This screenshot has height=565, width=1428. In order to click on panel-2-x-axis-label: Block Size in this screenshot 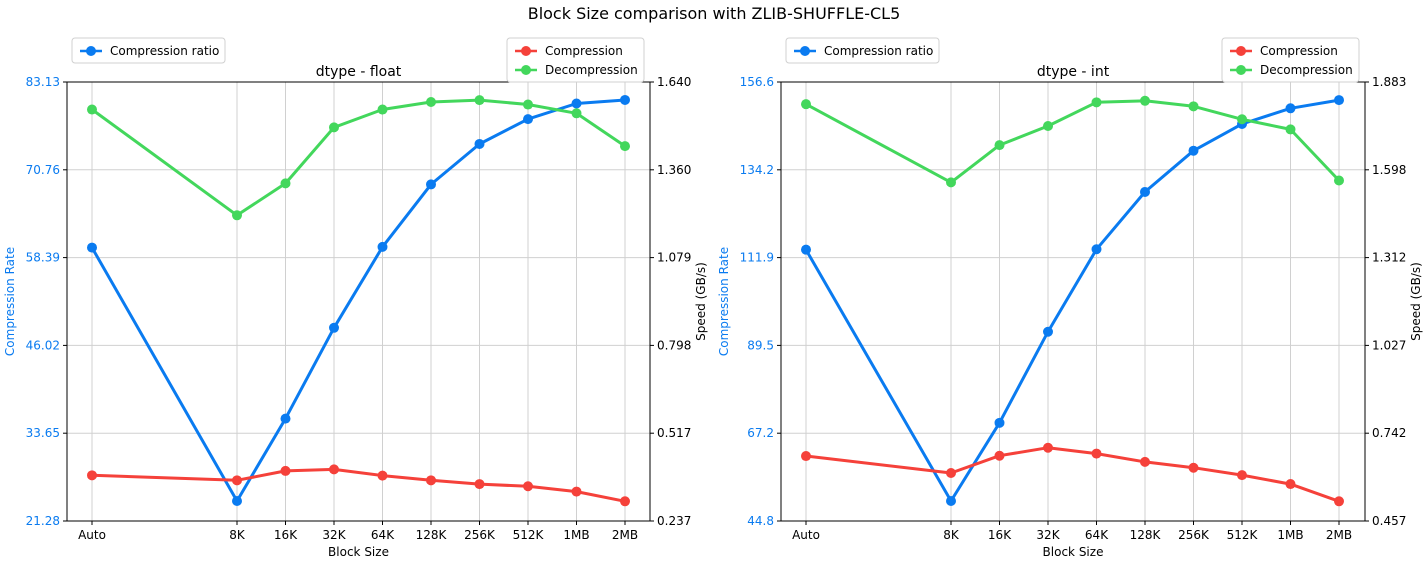, I will do `click(1073, 552)`.